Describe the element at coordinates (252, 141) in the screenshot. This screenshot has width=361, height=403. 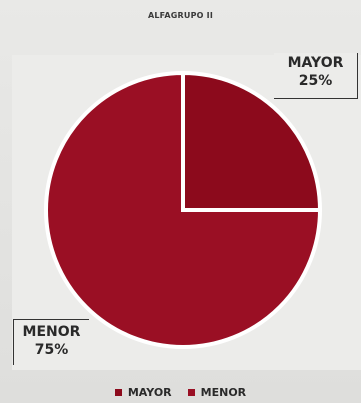
I see `pie-slice-mayor` at that location.